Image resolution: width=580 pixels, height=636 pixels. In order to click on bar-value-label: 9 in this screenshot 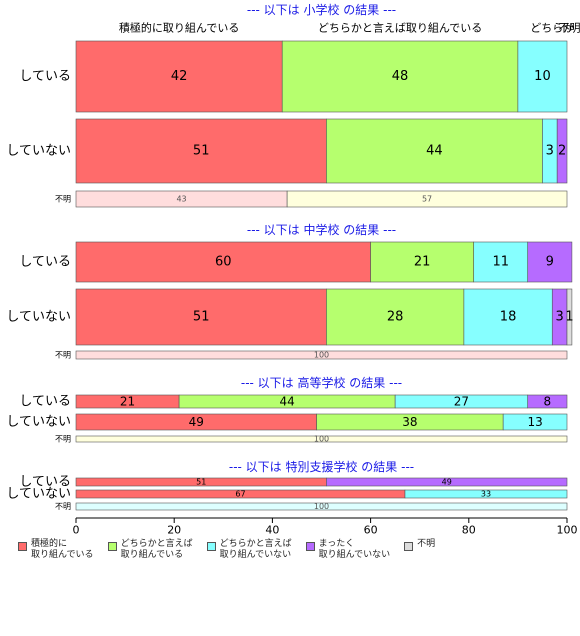, I will do `click(550, 262)`.